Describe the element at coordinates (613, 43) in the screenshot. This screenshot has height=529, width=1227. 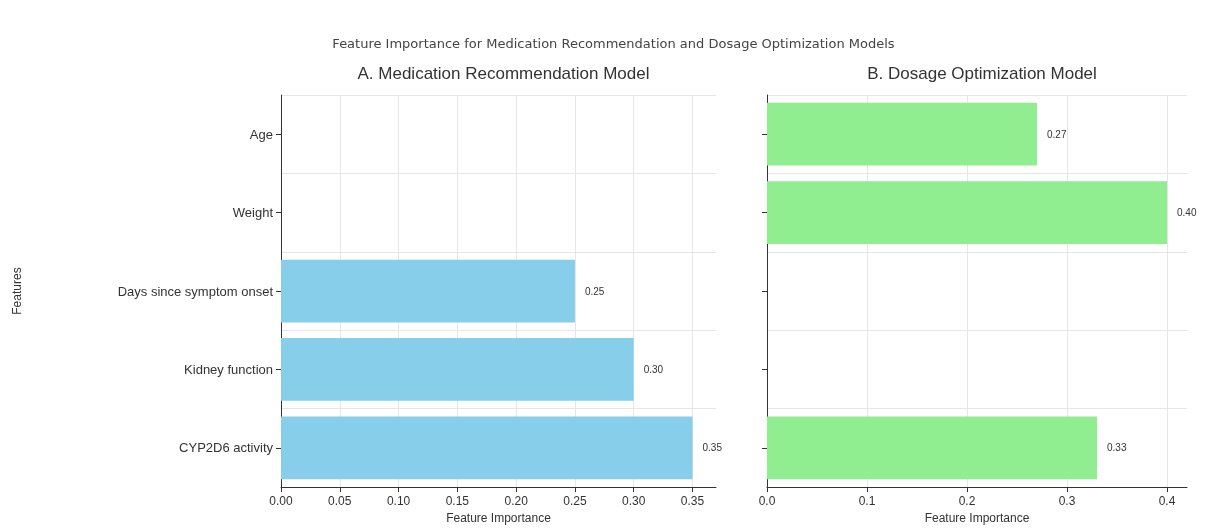
I see `text: Feature Importance for Medication Recommendation and Dosage Optimization Models` at that location.